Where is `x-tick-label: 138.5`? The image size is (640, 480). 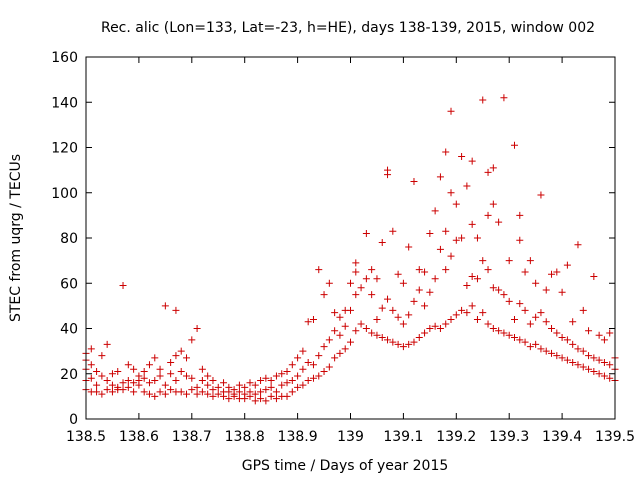
x-tick-label: 138.5 is located at coordinates (86, 437).